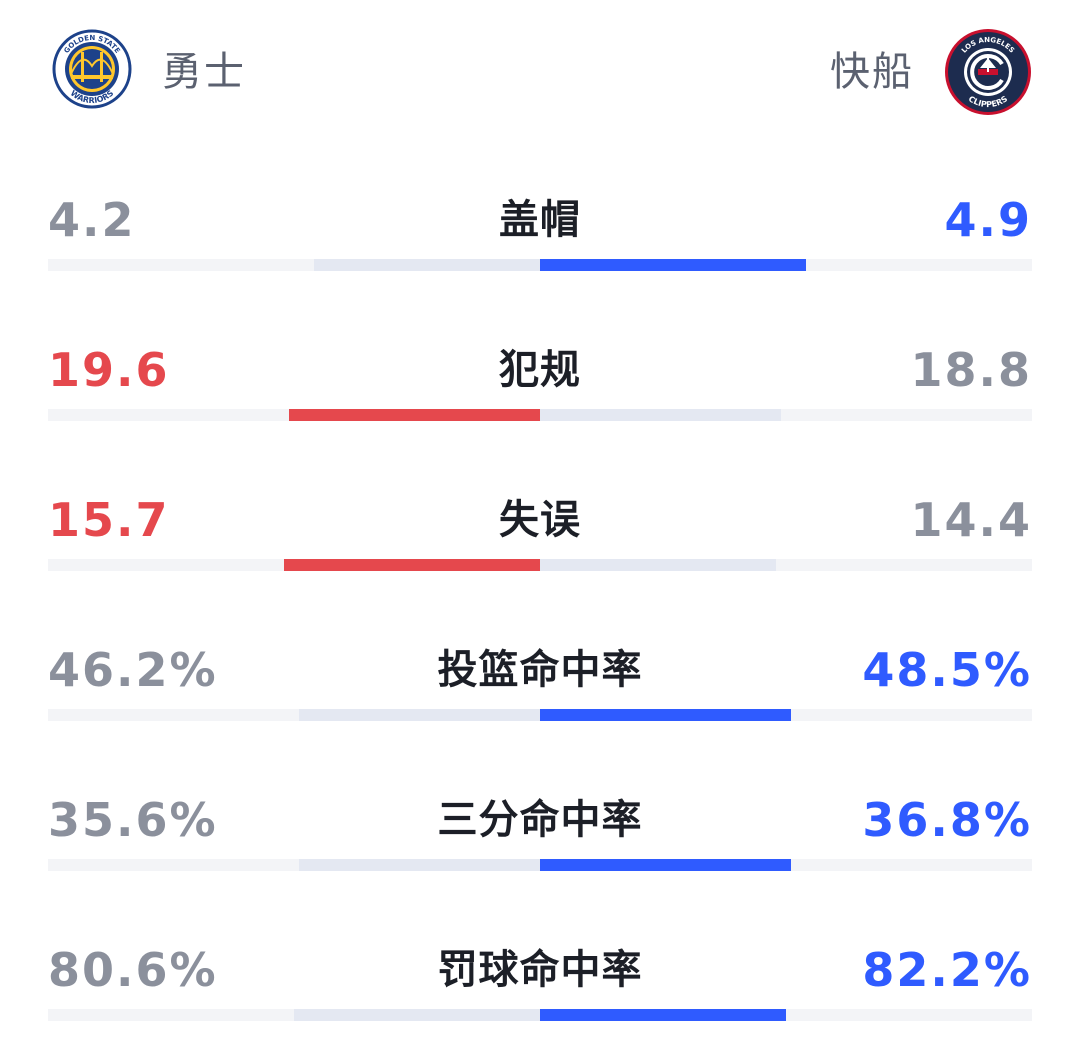 Image resolution: width=1080 pixels, height=1040 pixels. I want to click on warriors-logo-icon: GOLDEN STATE WARRIORS, so click(92, 69).